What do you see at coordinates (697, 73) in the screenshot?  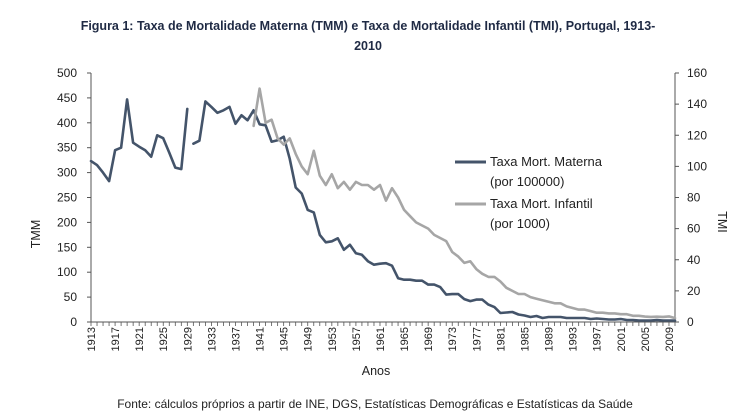 I see `right-tick-label: 160` at bounding box center [697, 73].